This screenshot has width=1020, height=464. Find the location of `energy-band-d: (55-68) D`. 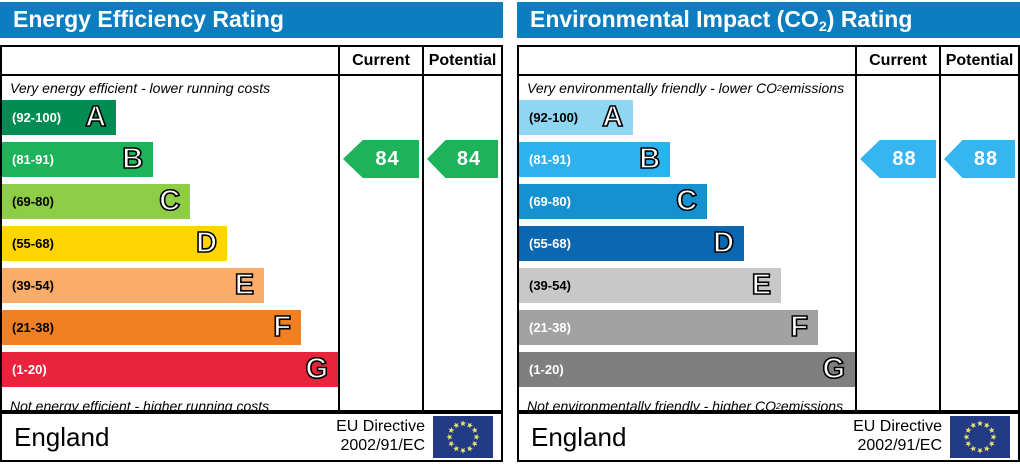

energy-band-d: (55-68) D is located at coordinates (115, 243).